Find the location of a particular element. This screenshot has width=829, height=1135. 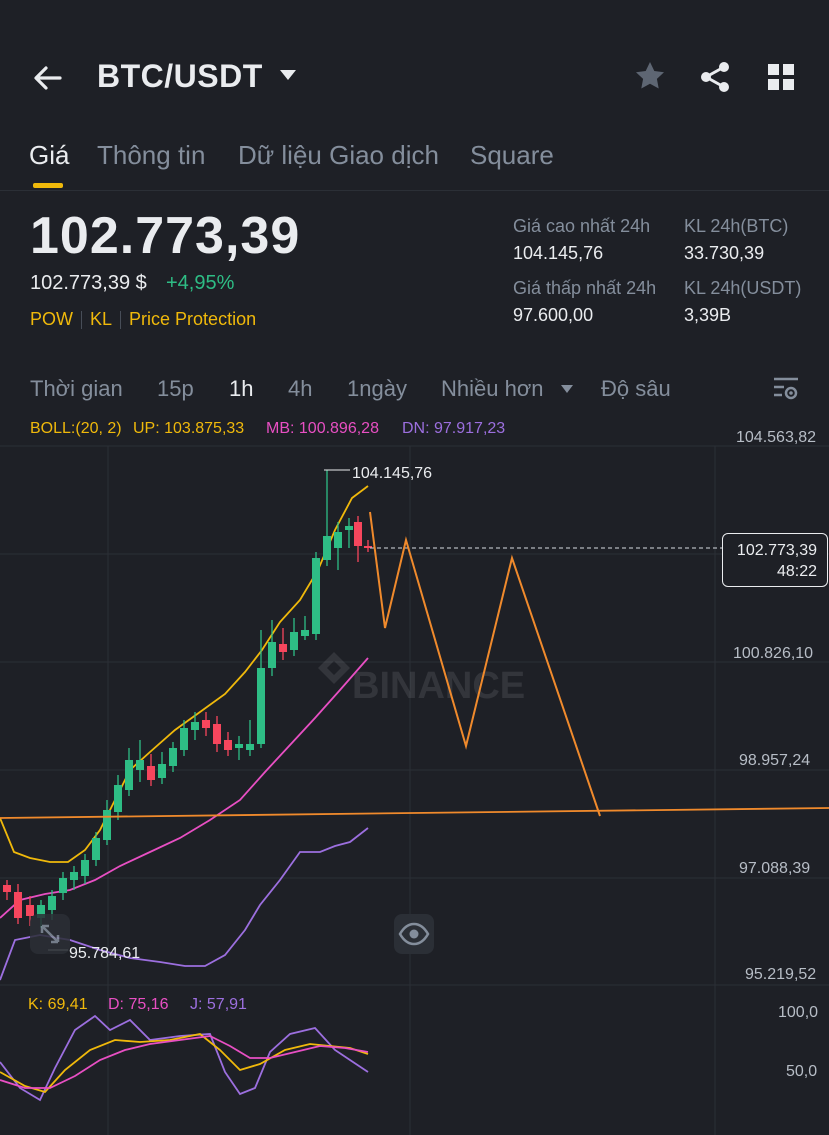

y-tick-3: 98.957,24 is located at coordinates (775, 760).